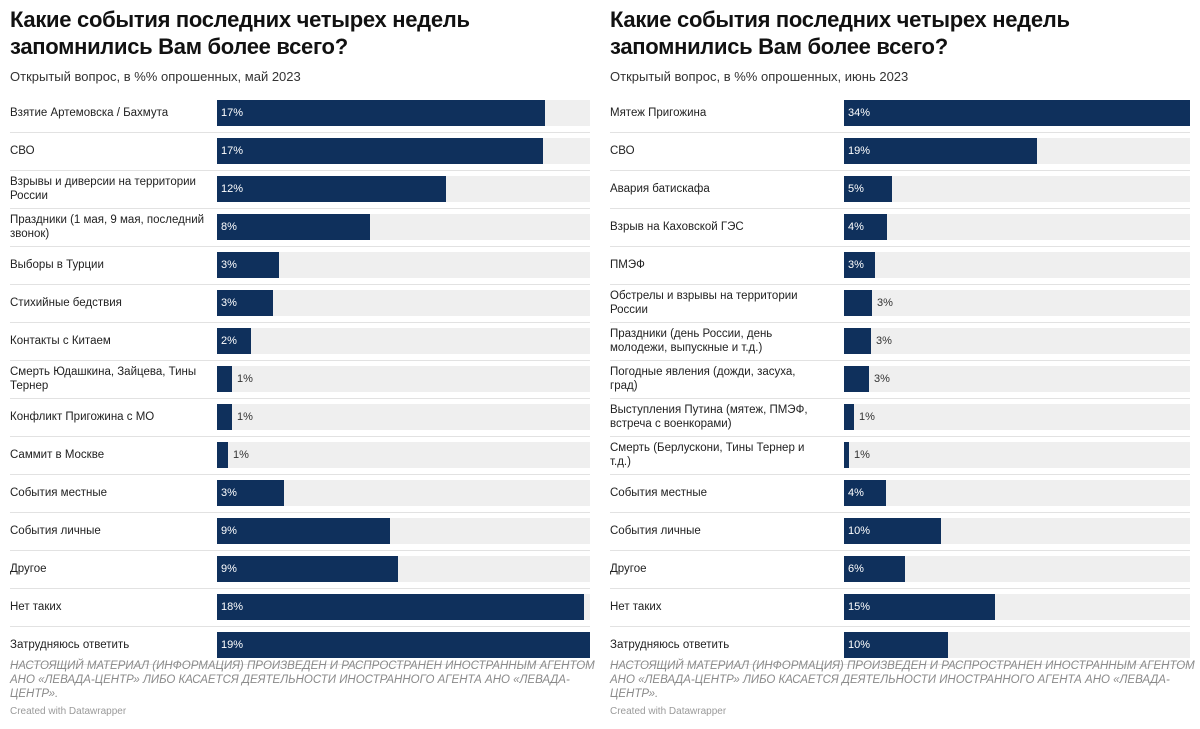 Image resolution: width=1200 pixels, height=729 pixels. I want to click on bar-row: События местные 4%, so click(900, 494).